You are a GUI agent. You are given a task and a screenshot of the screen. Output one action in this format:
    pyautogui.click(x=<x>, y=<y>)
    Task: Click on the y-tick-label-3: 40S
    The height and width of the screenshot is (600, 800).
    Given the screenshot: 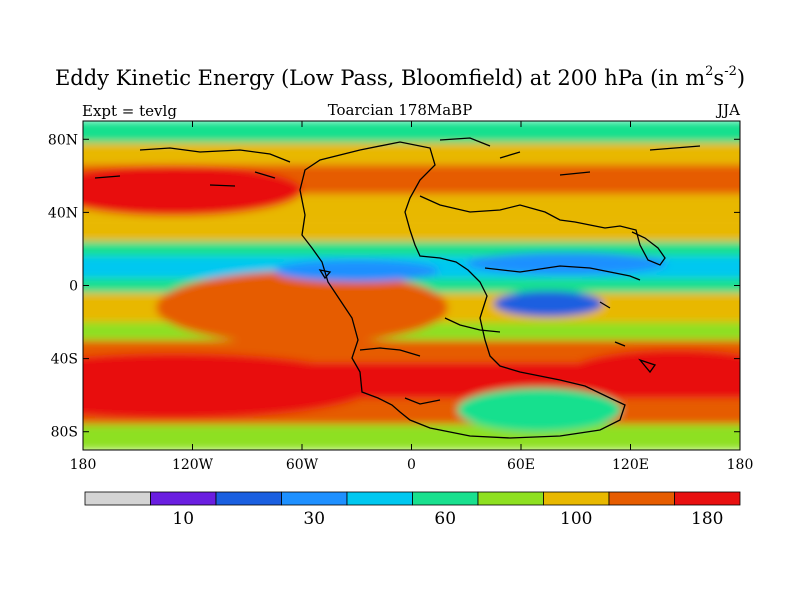 What is the action you would take?
    pyautogui.click(x=64, y=360)
    